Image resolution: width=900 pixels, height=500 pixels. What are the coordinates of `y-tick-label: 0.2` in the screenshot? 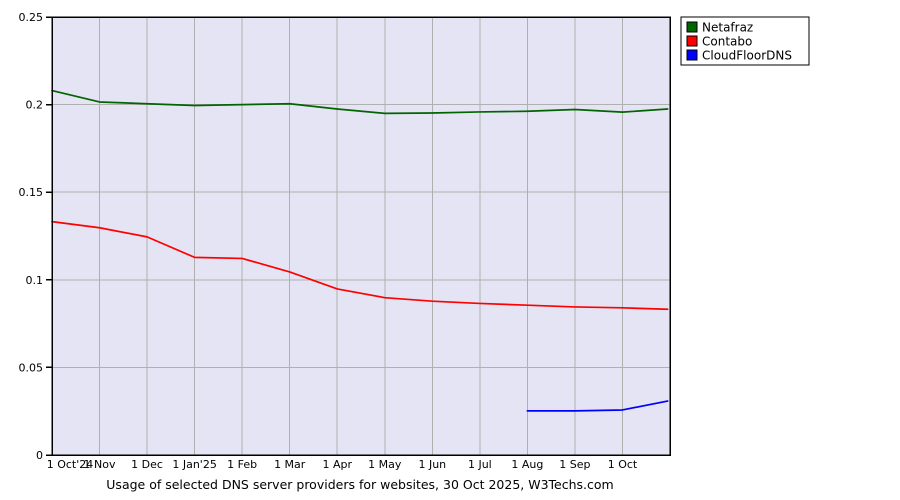 It's located at (35, 105).